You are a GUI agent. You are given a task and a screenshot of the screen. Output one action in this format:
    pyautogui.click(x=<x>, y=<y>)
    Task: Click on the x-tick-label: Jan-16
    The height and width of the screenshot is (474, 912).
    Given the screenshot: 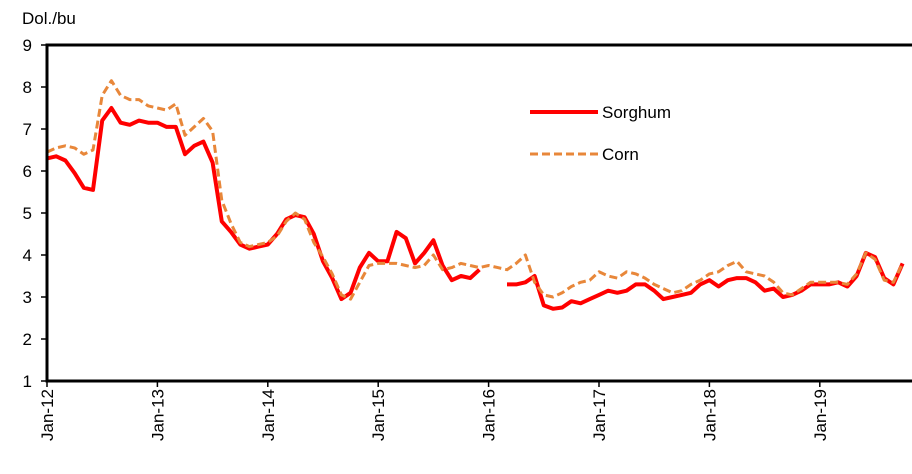 What is the action you would take?
    pyautogui.click(x=489, y=415)
    